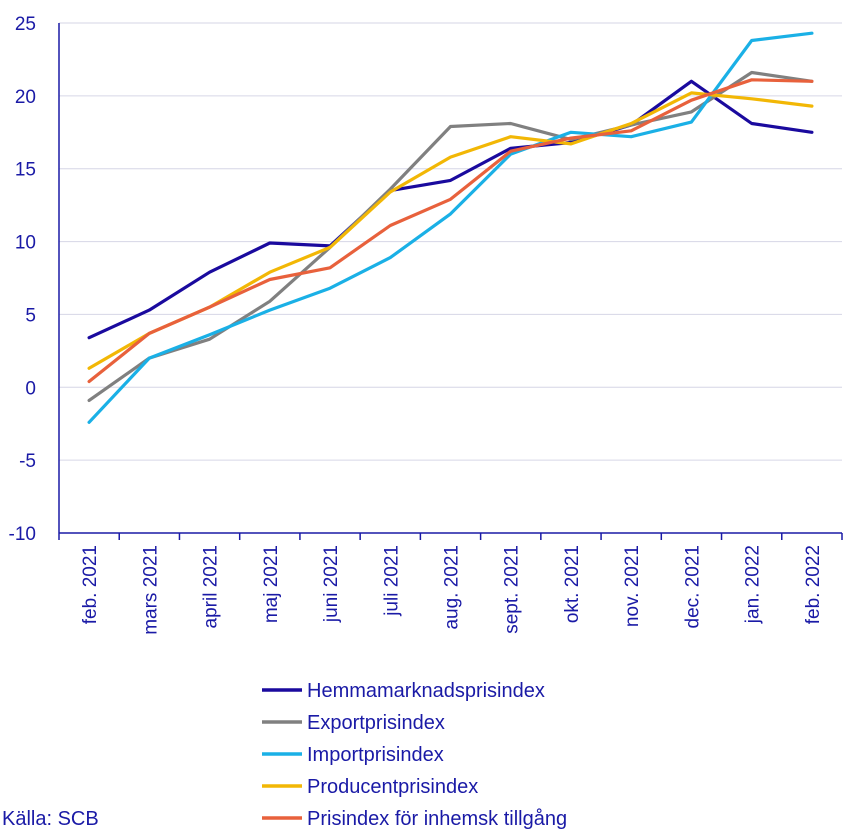 The width and height of the screenshot is (850, 836). I want to click on x-tick-label: aug. 2021, so click(452, 587).